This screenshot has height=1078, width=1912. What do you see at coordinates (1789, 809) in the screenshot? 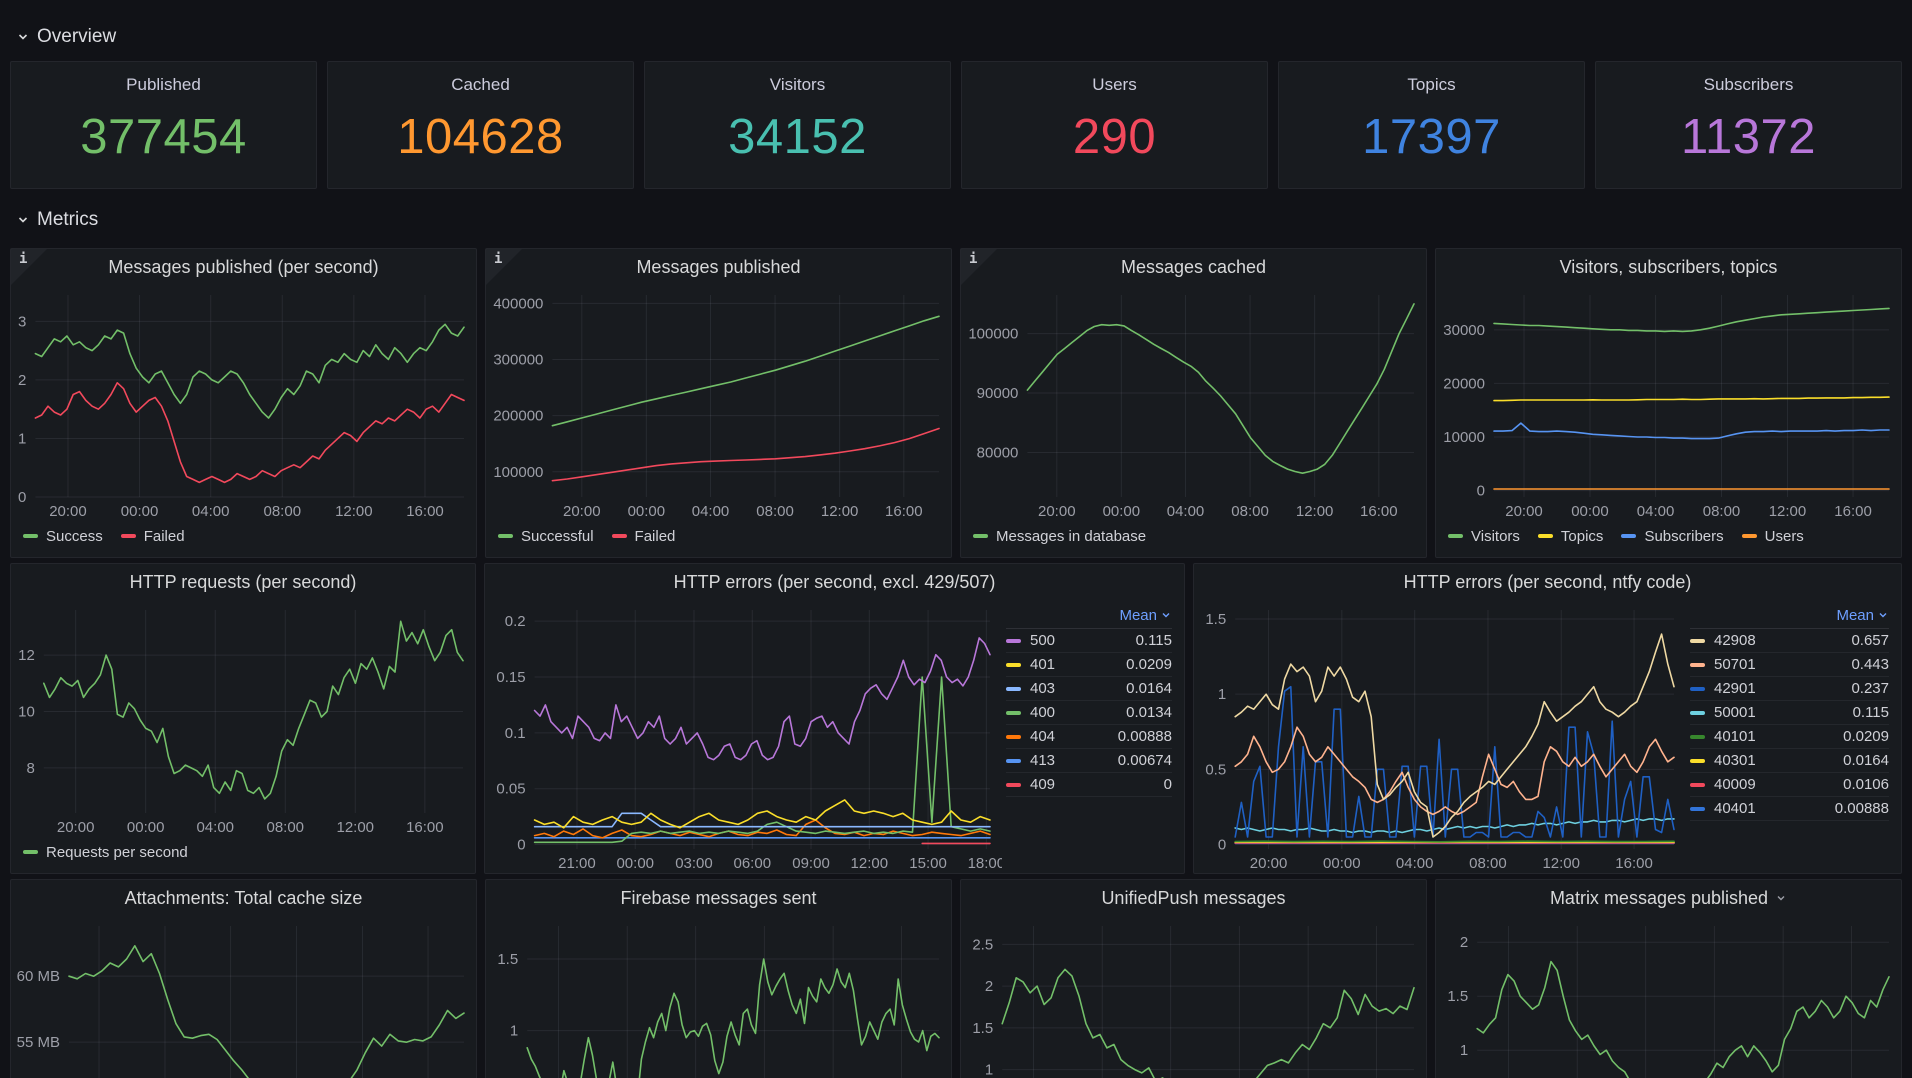
I see `legend-table-row: 40401 0.00888` at bounding box center [1789, 809].